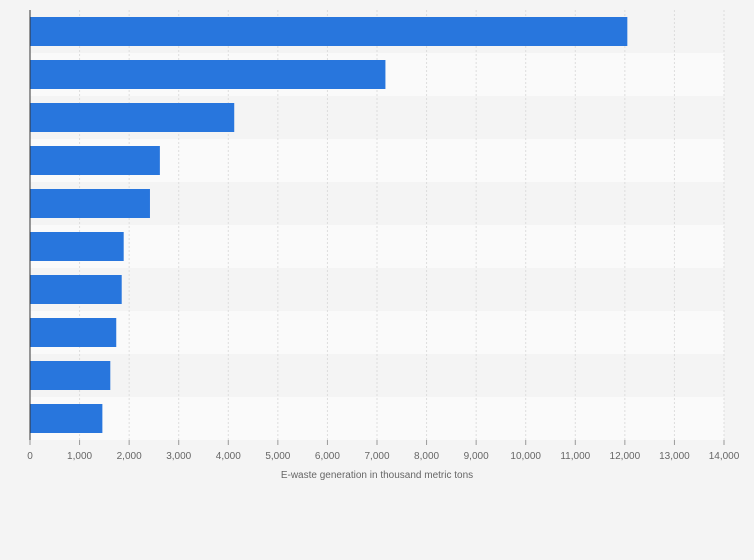 This screenshot has height=560, width=754. What do you see at coordinates (228, 456) in the screenshot?
I see `x-tick-label: 4,000` at bounding box center [228, 456].